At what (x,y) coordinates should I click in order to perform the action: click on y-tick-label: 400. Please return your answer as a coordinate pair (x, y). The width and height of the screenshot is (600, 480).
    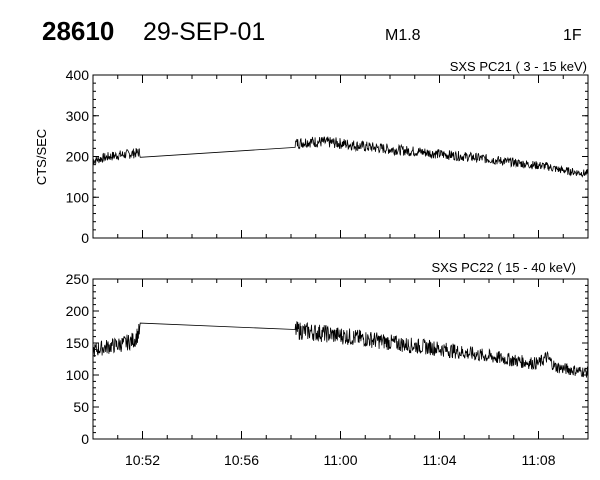
    Looking at the image, I should click on (78, 75).